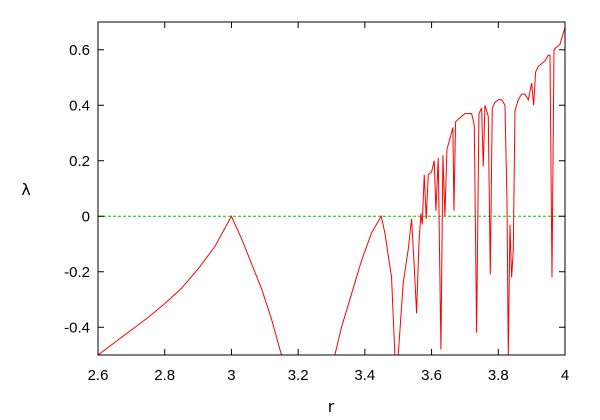 The image size is (600, 420). I want to click on x-tick-label: 3.2, so click(298, 375).